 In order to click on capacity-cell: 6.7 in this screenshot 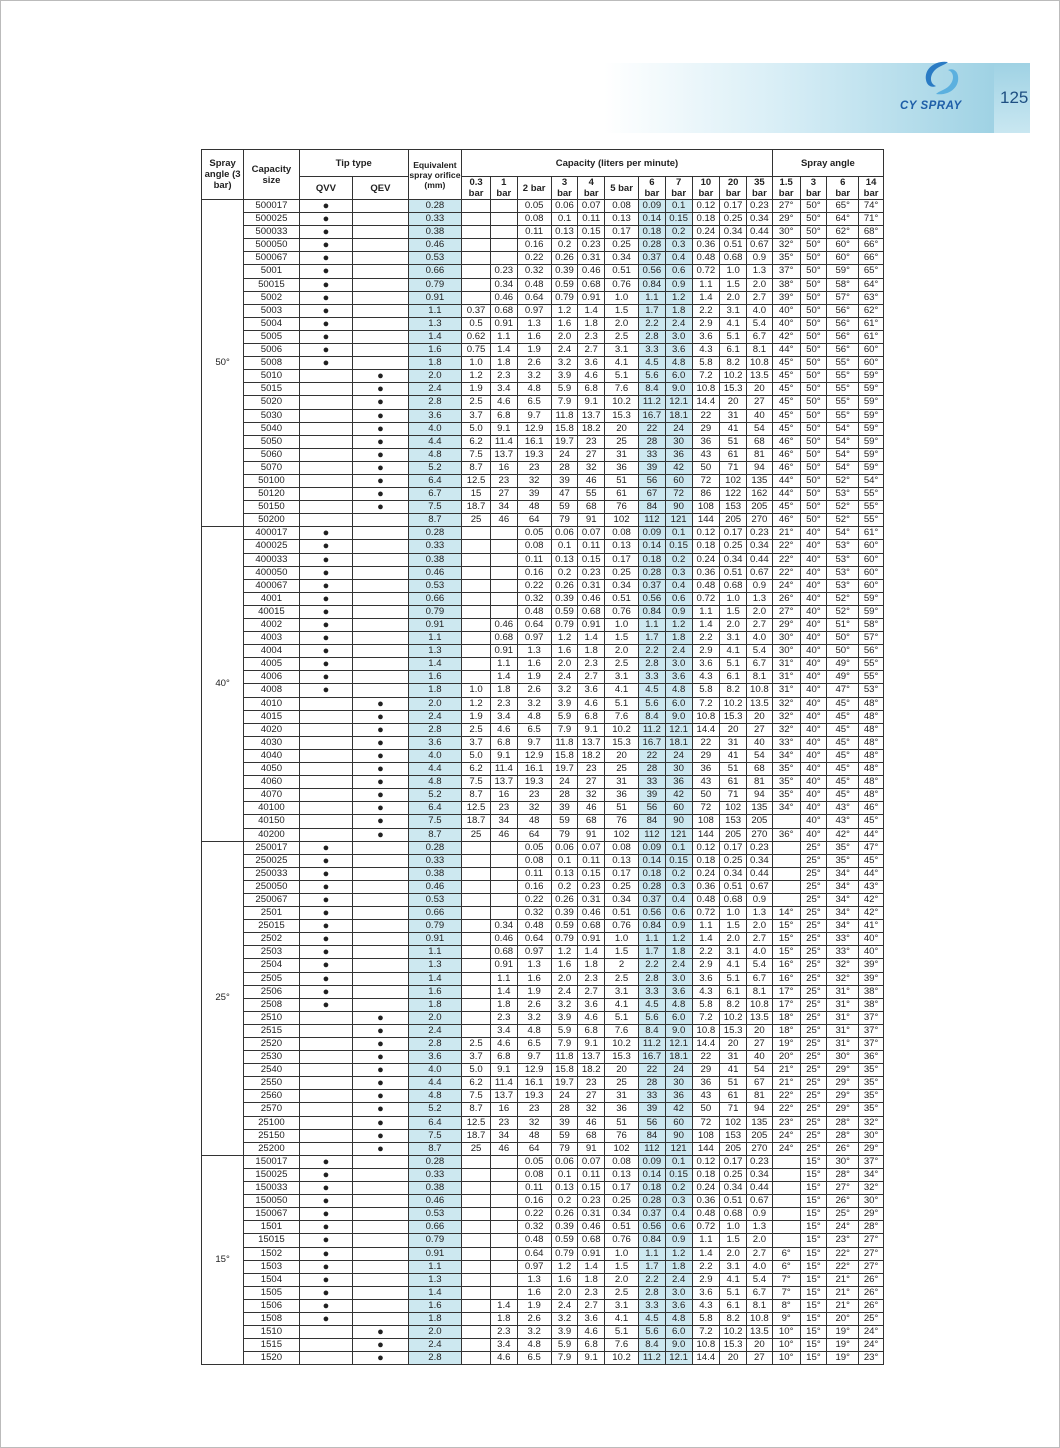, I will do `click(759, 337)`.